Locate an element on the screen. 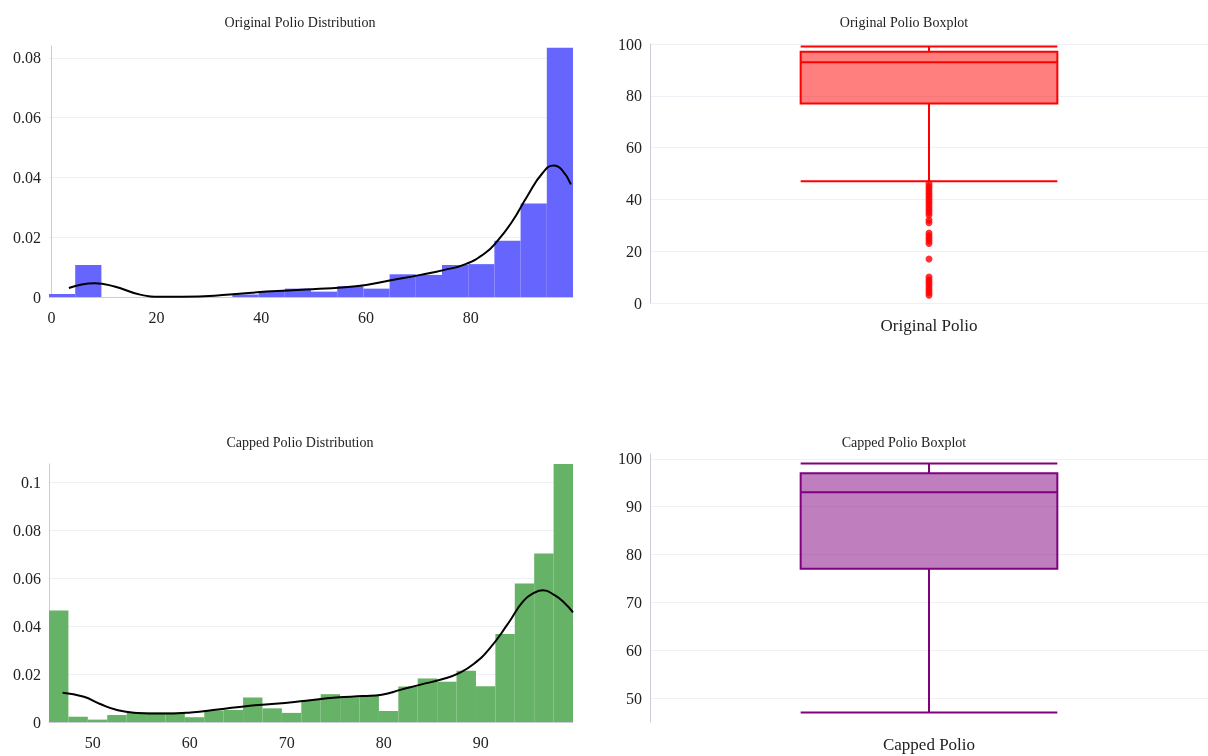 This screenshot has height=756, width=1208. y-tick-label: 40 is located at coordinates (634, 199).